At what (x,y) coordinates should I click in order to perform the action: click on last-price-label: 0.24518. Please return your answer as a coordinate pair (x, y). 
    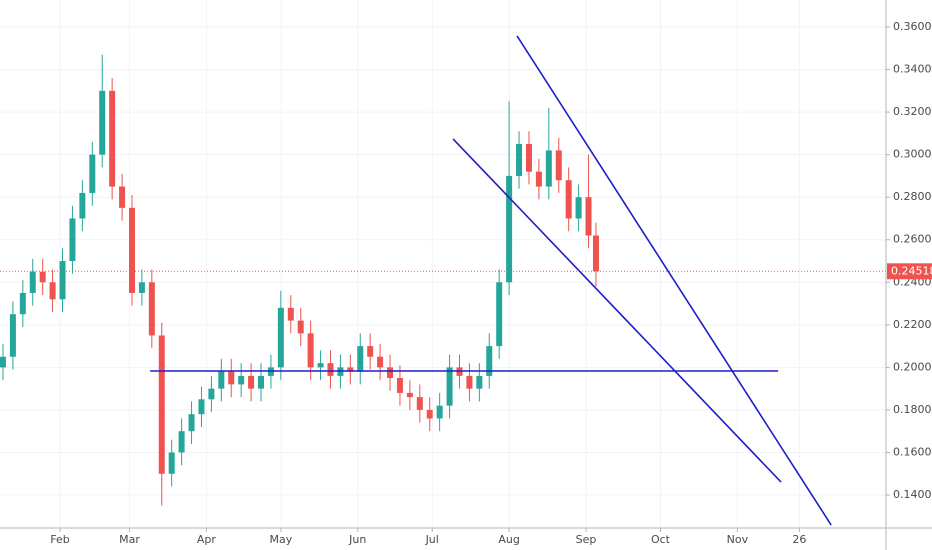
    Looking at the image, I should click on (911, 270).